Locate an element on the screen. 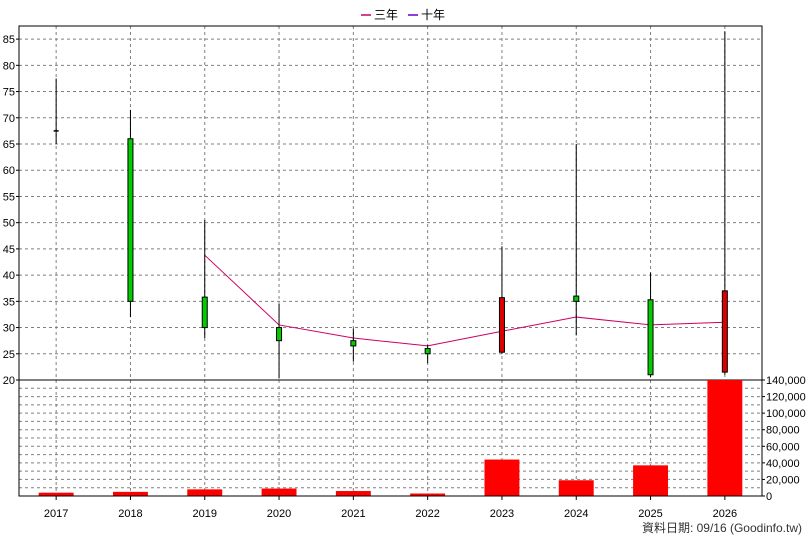  volume-tick-label: 140,000 is located at coordinates (786, 381).